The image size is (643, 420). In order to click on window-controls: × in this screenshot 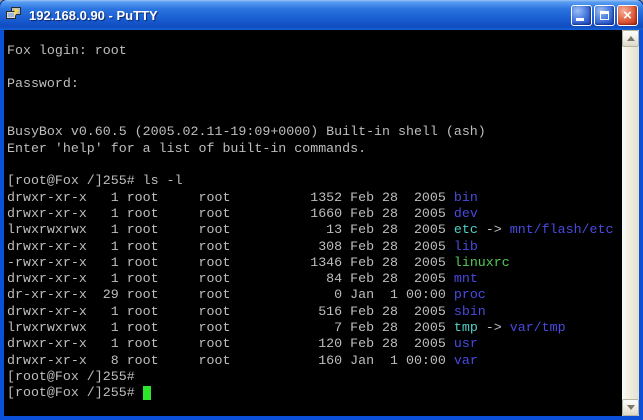, I will do `click(604, 15)`.